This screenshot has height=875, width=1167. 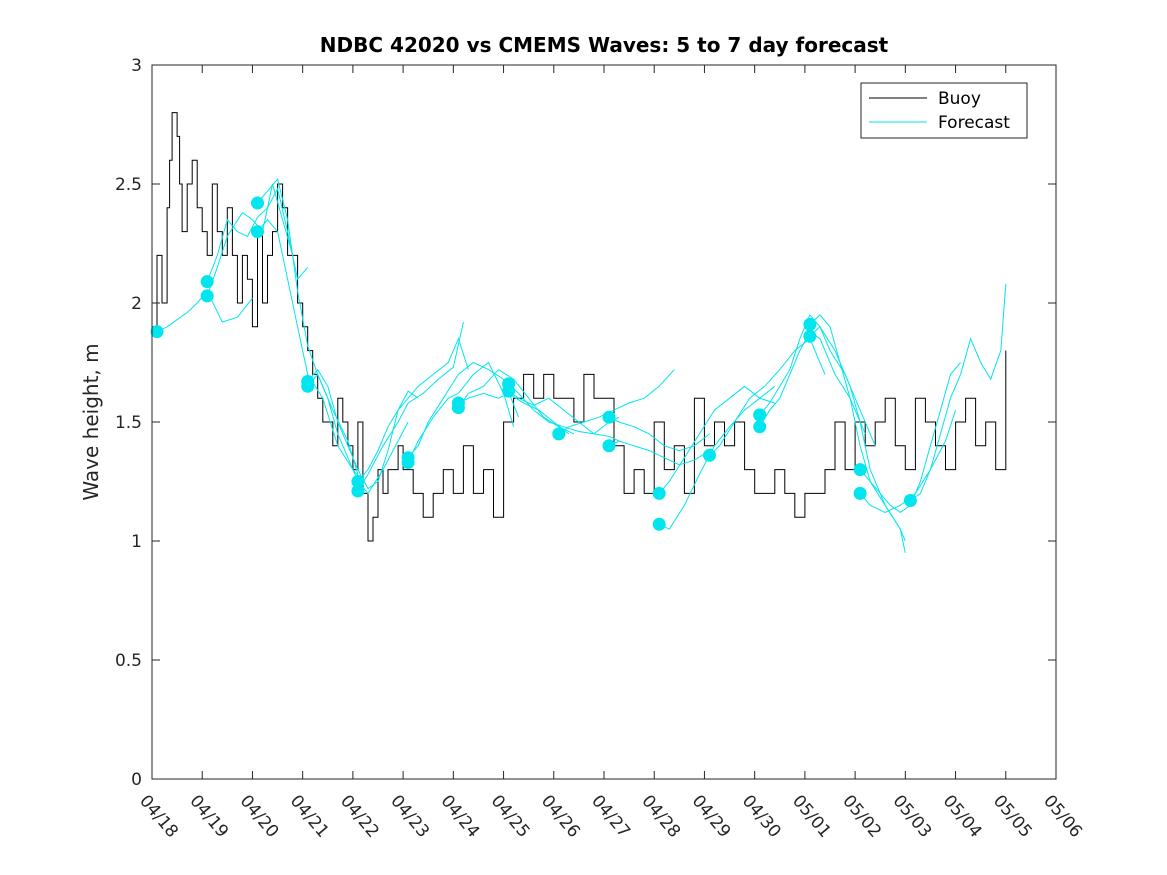 What do you see at coordinates (91, 421) in the screenshot?
I see `y-axis-label: Wave height, m` at bounding box center [91, 421].